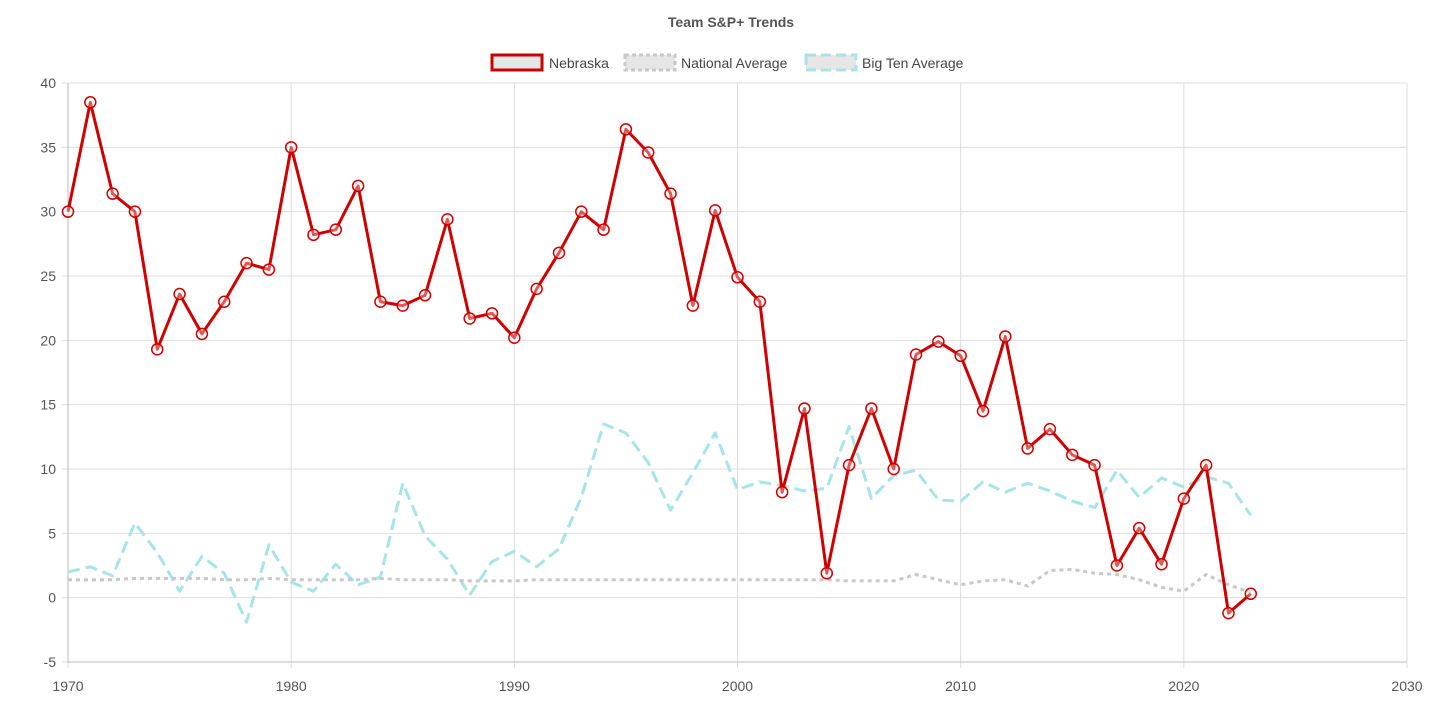  Describe the element at coordinates (52, 533) in the screenshot. I see `y-tick-label: 5` at that location.